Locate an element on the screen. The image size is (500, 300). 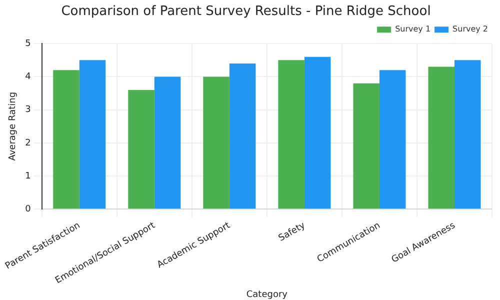
y-tick-label: 0 is located at coordinates (28, 209).